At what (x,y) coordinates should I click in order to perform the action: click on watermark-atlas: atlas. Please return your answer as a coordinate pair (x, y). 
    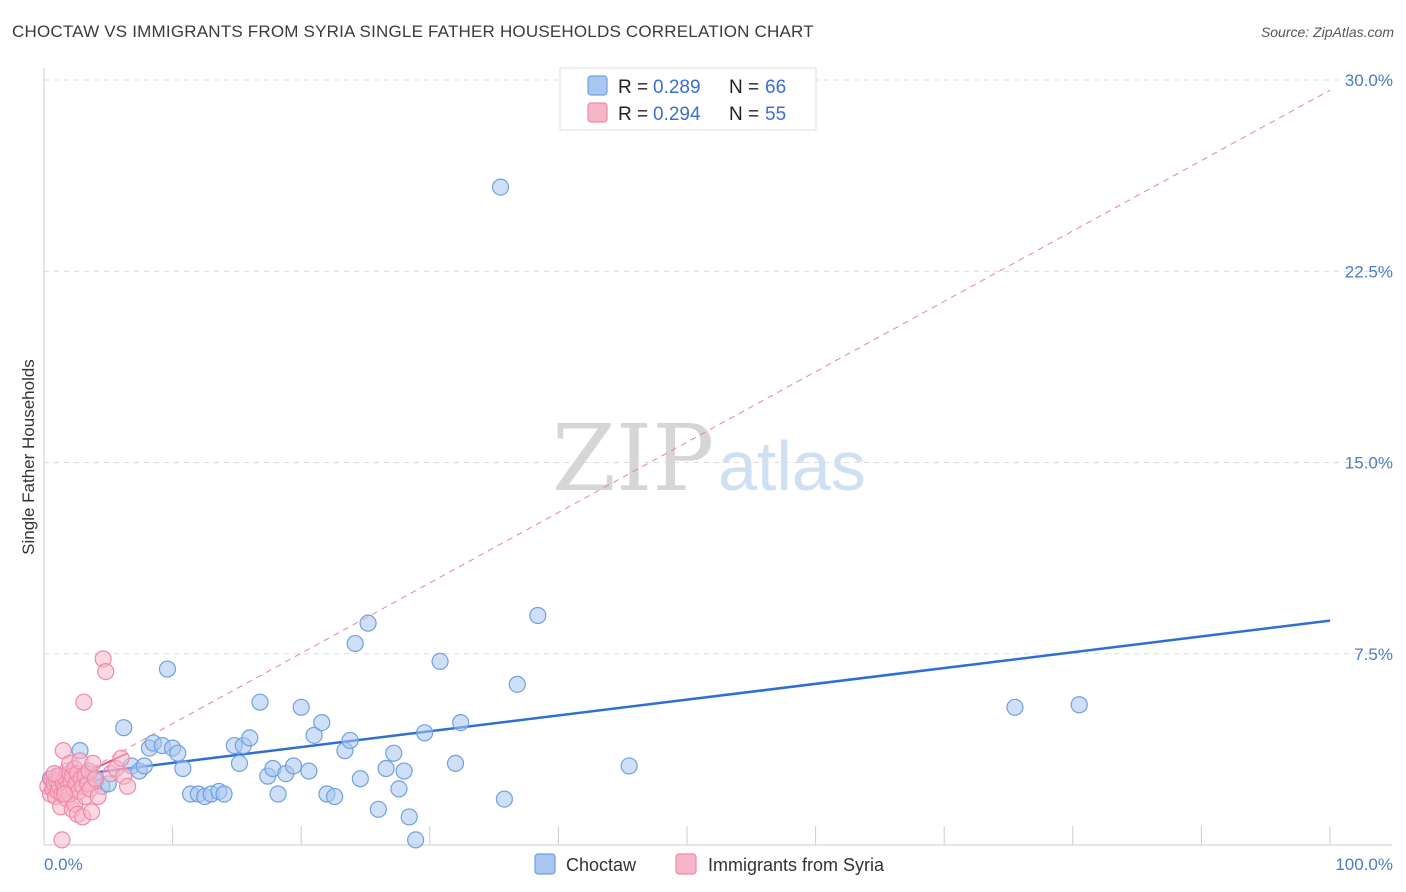
    Looking at the image, I should click on (792, 466).